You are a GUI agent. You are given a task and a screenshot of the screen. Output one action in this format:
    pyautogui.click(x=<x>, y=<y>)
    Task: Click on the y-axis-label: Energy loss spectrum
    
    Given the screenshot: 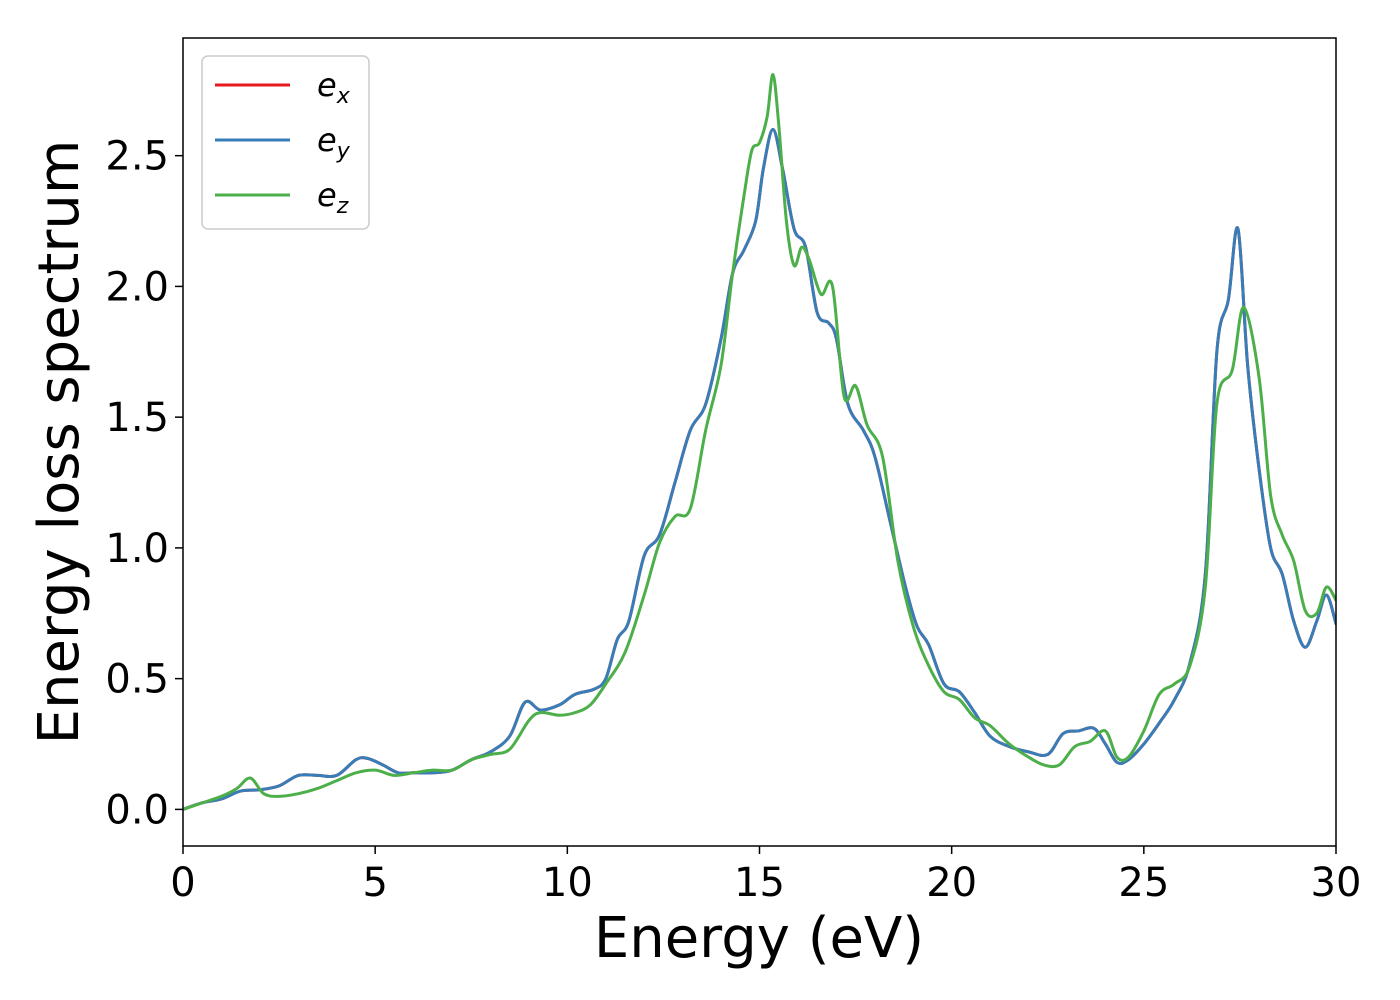 What is the action you would take?
    pyautogui.click(x=59, y=442)
    